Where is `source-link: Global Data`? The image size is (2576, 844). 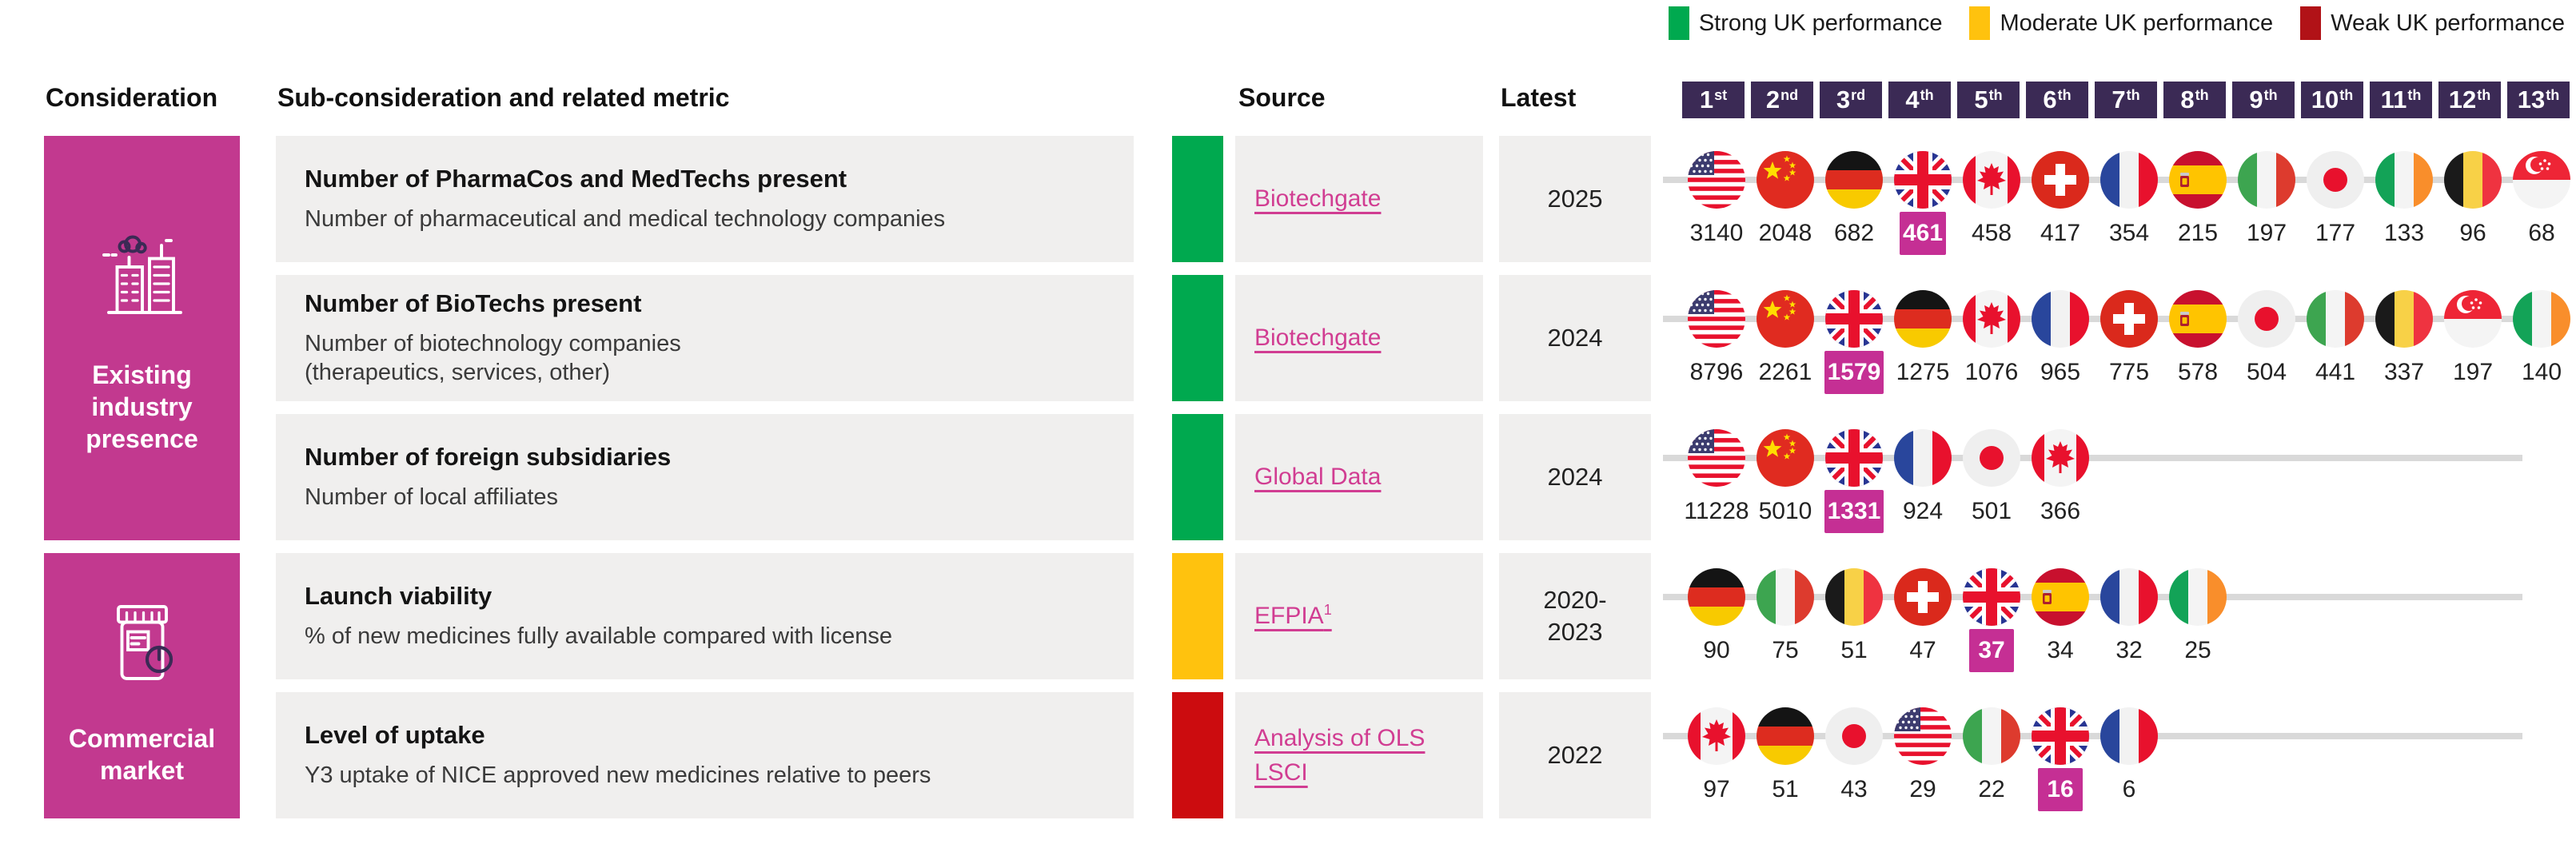
source-link: Global Data is located at coordinates (1318, 477).